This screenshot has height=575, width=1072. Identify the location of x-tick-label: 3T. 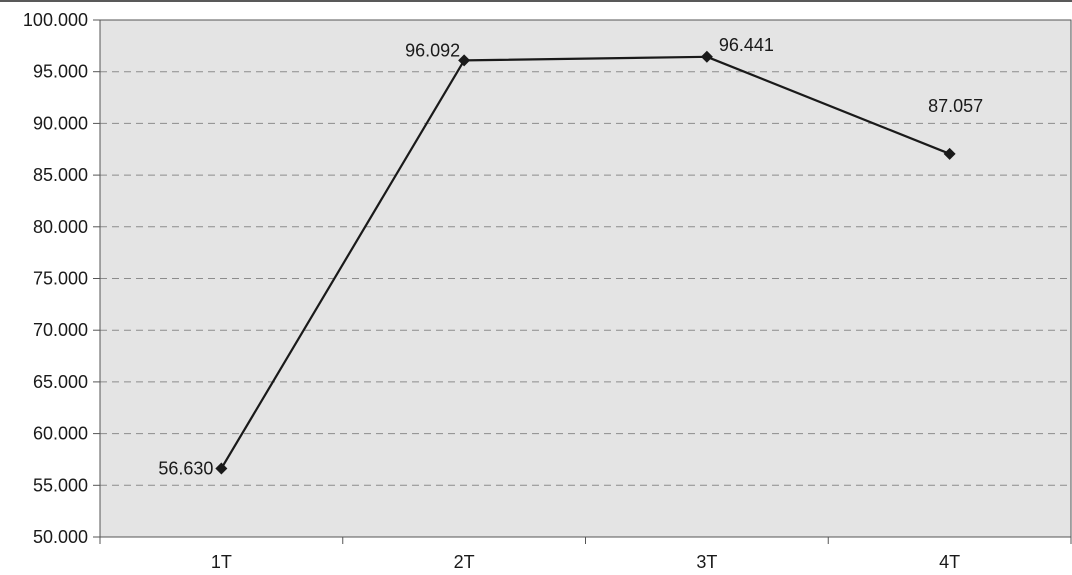
(706, 562).